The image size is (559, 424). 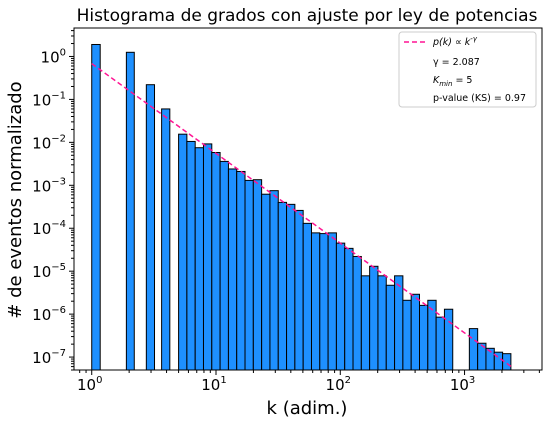 What do you see at coordinates (308, 382) in the screenshot?
I see `x-axis-ticks: 10⁰ 10¹ 10² 10³` at bounding box center [308, 382].